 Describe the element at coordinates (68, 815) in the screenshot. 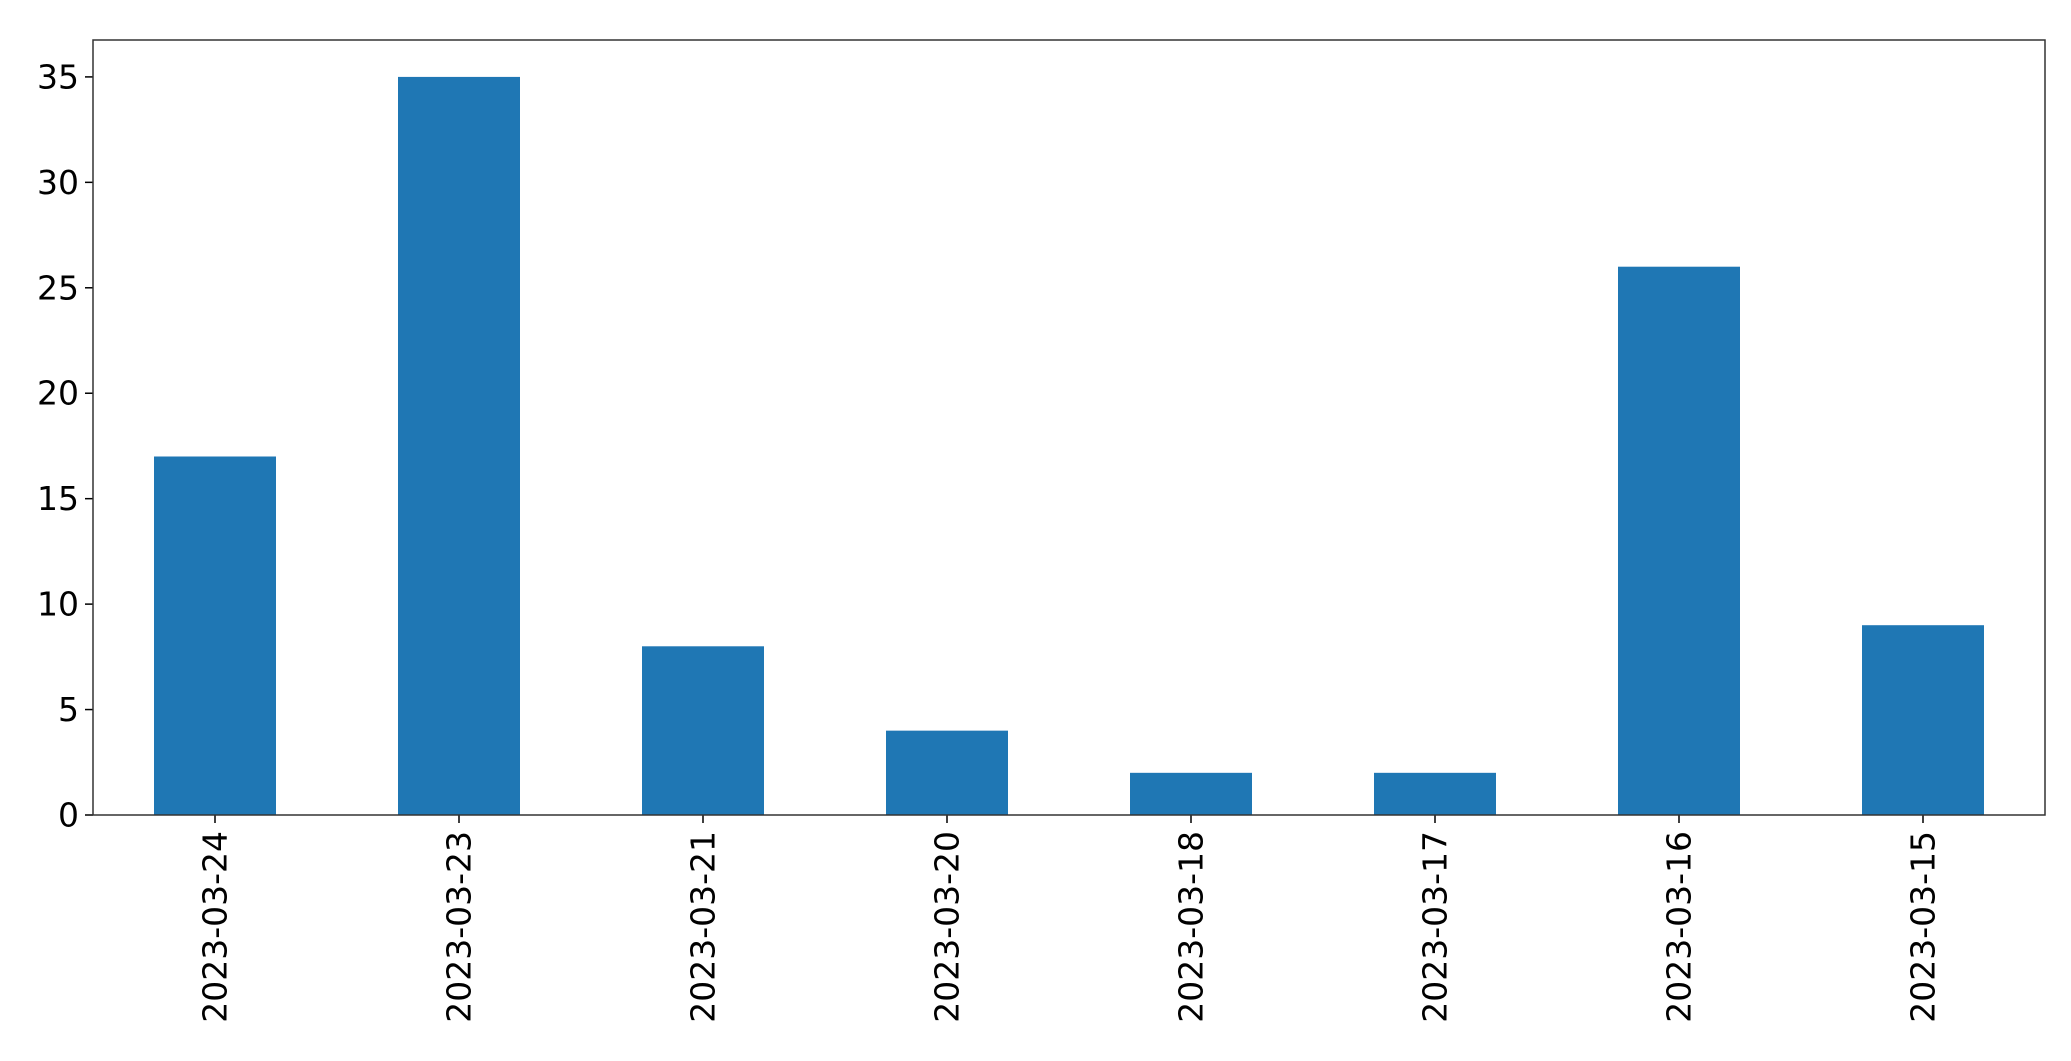

I see `y-tick-label: 0` at that location.